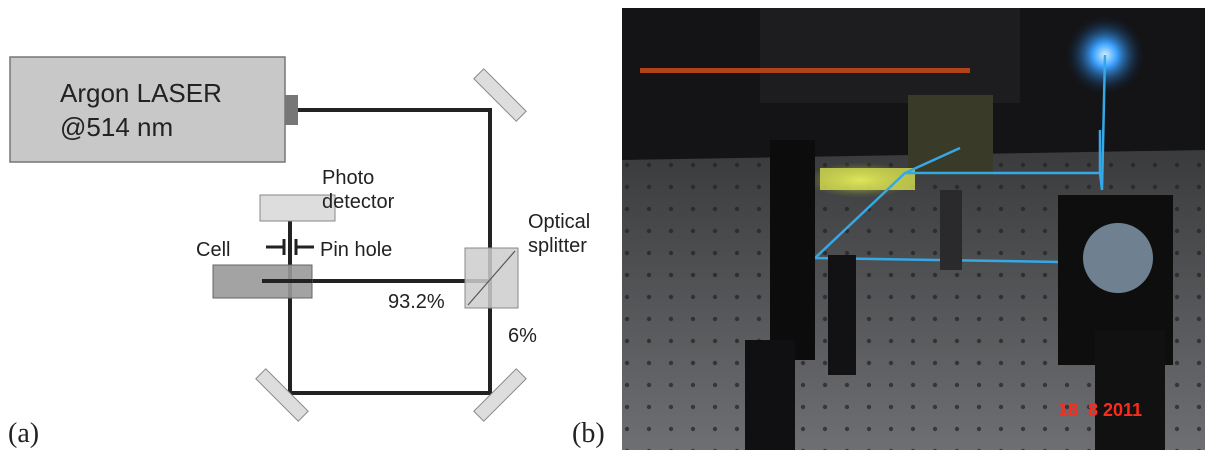 The width and height of the screenshot is (1205, 450). What do you see at coordinates (1100, 410) in the screenshot?
I see `timestamp: 18 8 2011` at bounding box center [1100, 410].